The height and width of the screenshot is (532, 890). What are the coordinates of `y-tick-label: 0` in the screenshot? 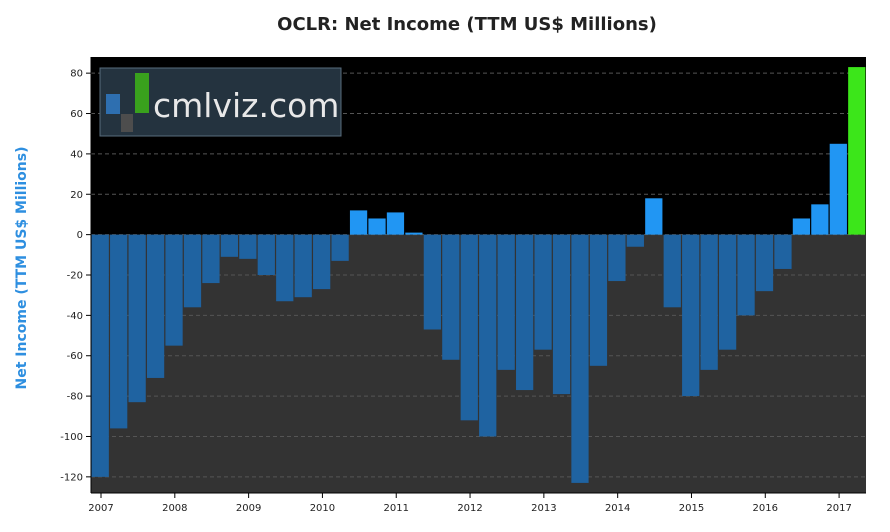 It's located at (80, 235).